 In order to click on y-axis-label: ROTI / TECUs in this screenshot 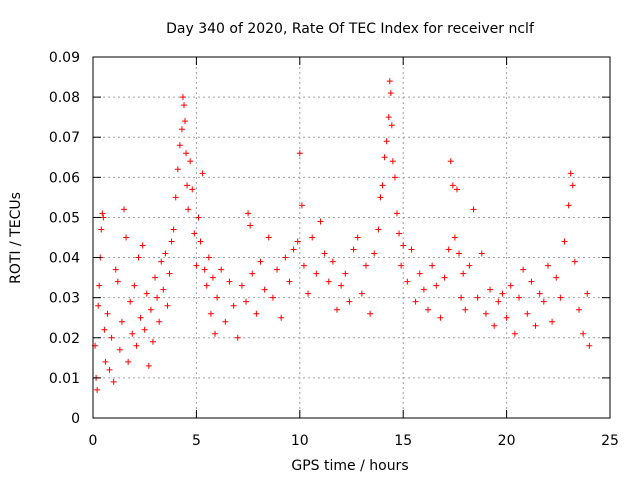, I will do `click(16, 238)`.